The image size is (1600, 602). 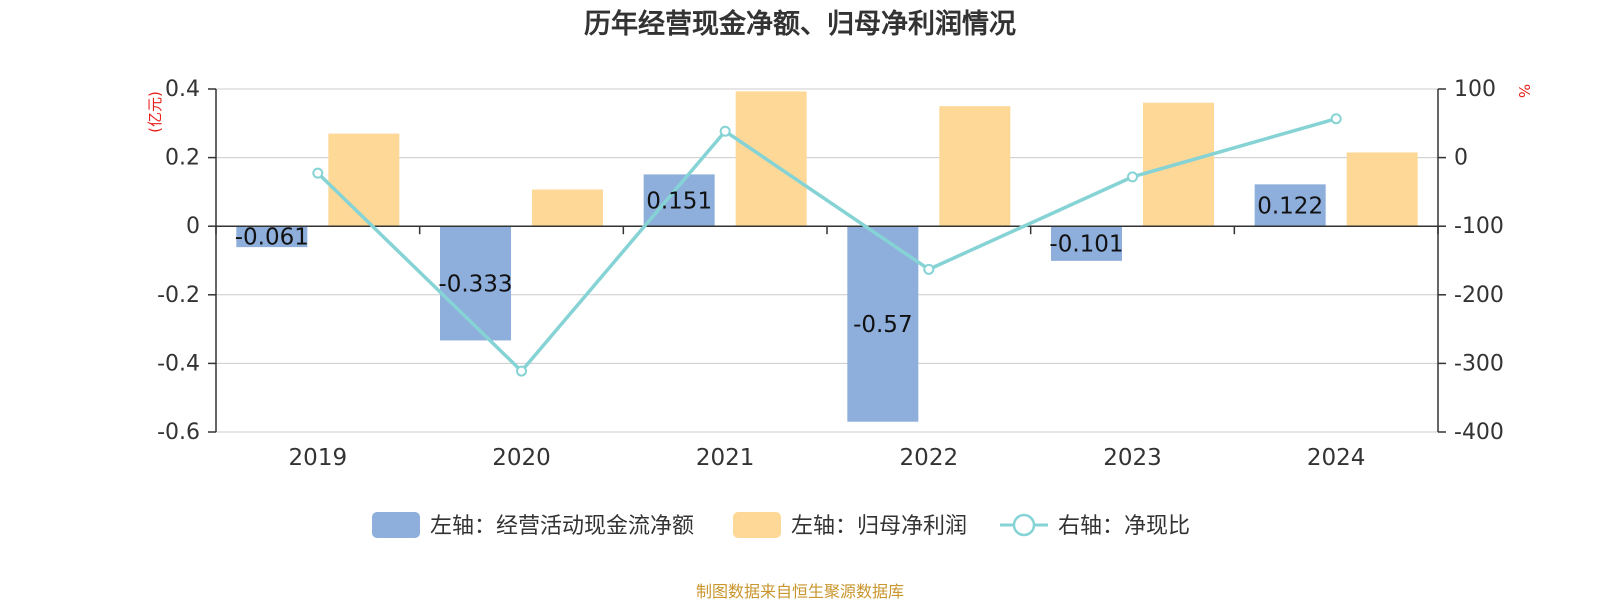 What do you see at coordinates (1024, 525) in the screenshot?
I see `legend-swatch-marker` at bounding box center [1024, 525].